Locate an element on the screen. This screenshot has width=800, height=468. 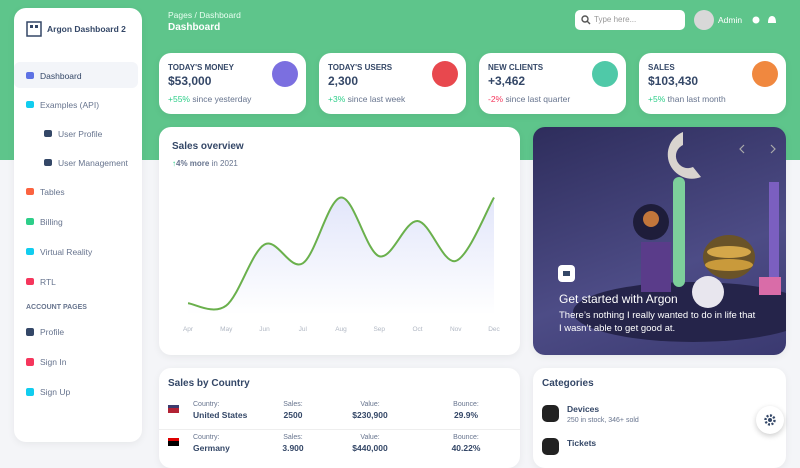
stat-value: 2,300 is located at coordinates (343, 81).